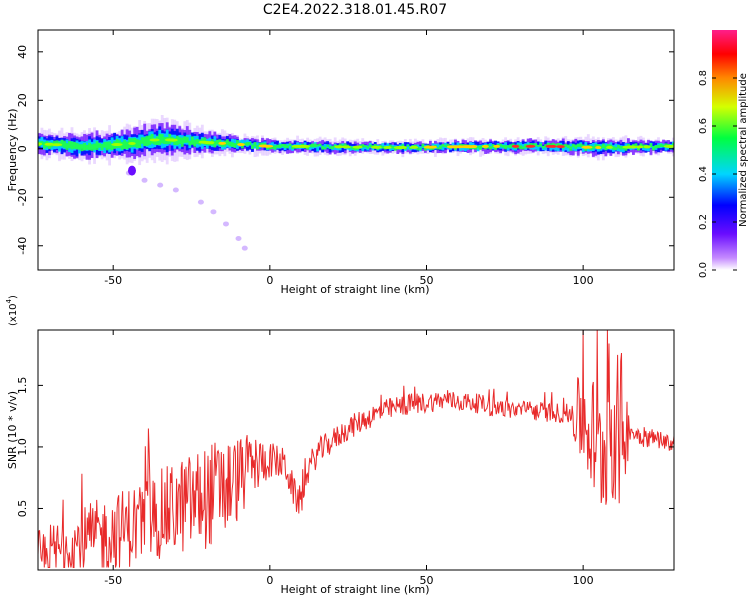 This screenshot has width=750, height=604. I want to click on snr-multiplier-base: (x10, so click(13, 314).